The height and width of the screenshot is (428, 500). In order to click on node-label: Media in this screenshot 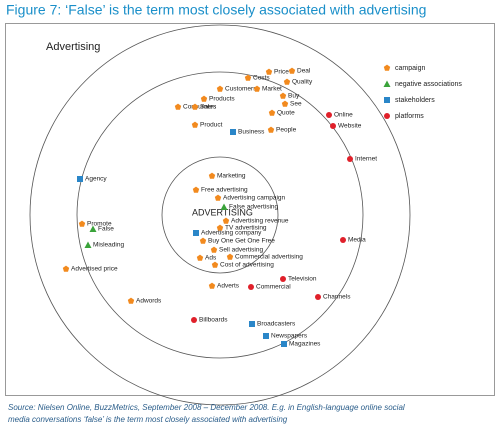, I will do `click(357, 240)`.